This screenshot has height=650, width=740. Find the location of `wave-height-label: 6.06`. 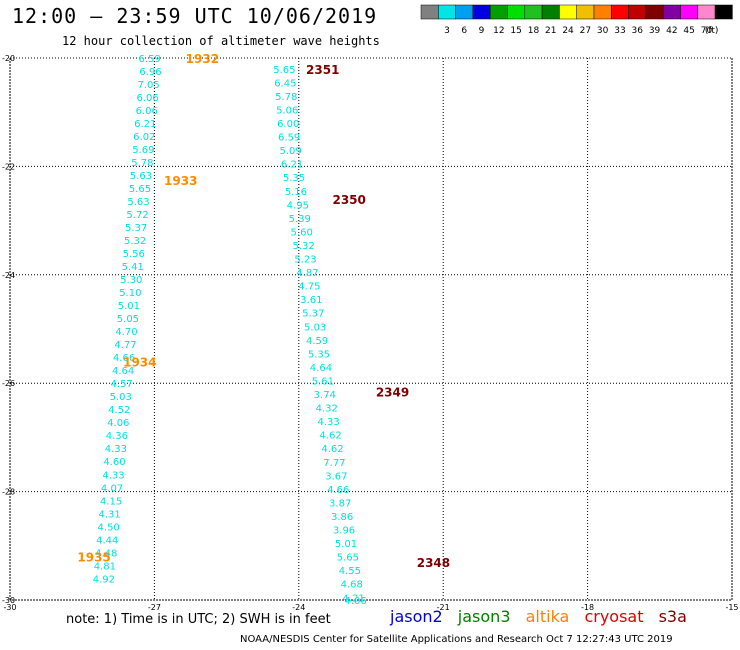

wave-height-label: 6.06 is located at coordinates (147, 111).